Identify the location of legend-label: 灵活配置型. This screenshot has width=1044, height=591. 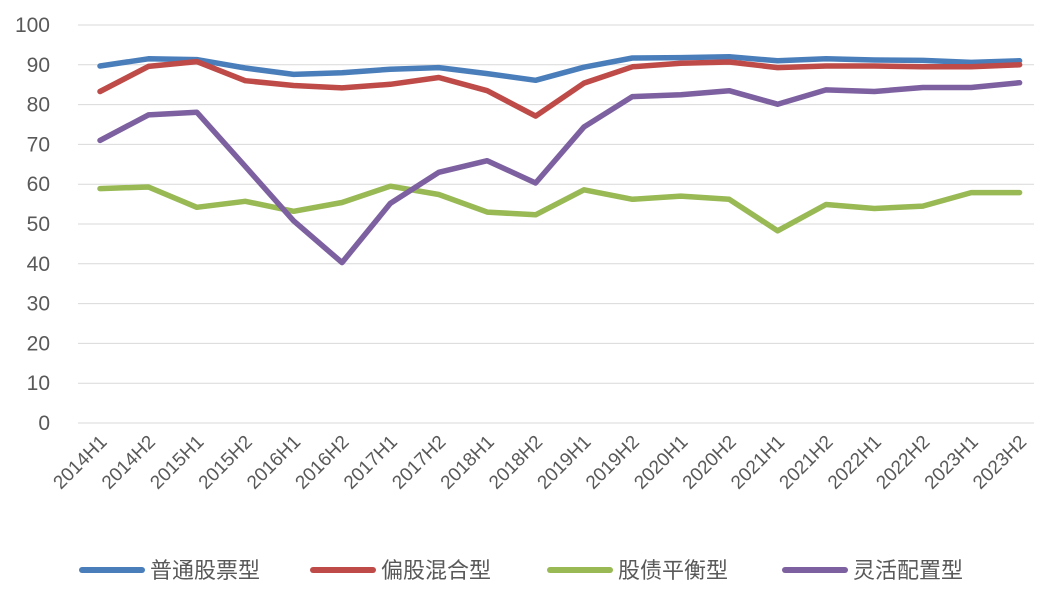
(908, 571).